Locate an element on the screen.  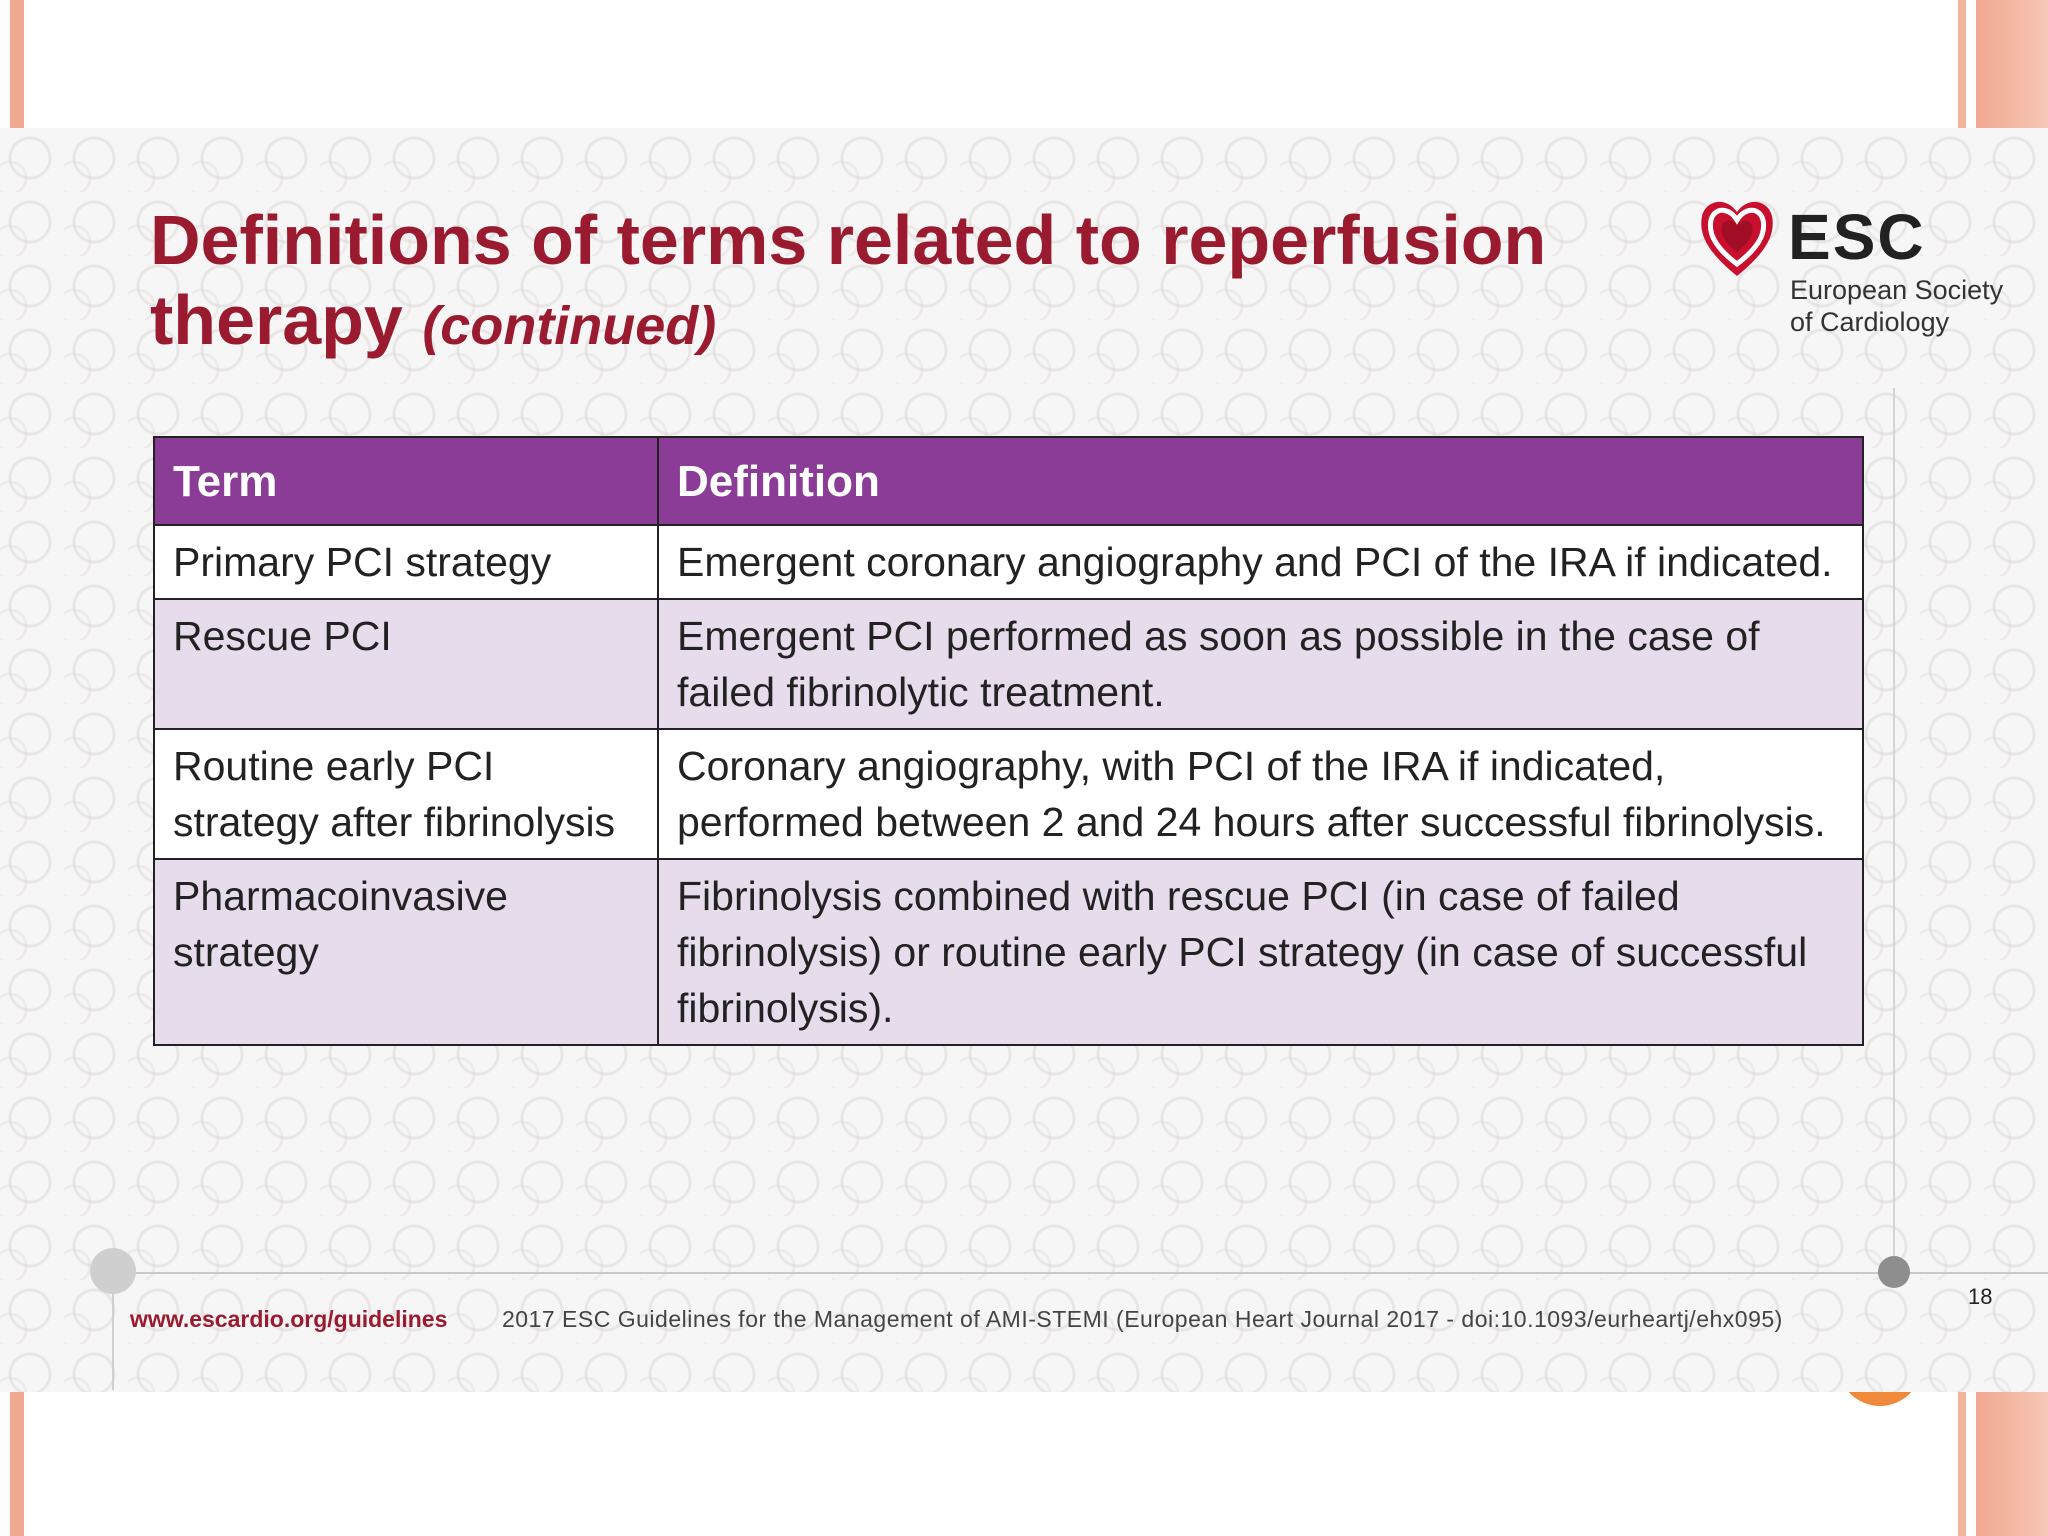
term-cell: Rescue PCI is located at coordinates (406, 664).